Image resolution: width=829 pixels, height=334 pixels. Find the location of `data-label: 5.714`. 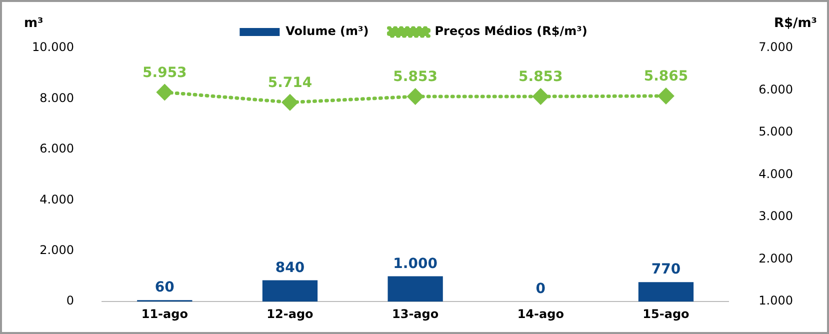

data-label: 5.714 is located at coordinates (290, 82).